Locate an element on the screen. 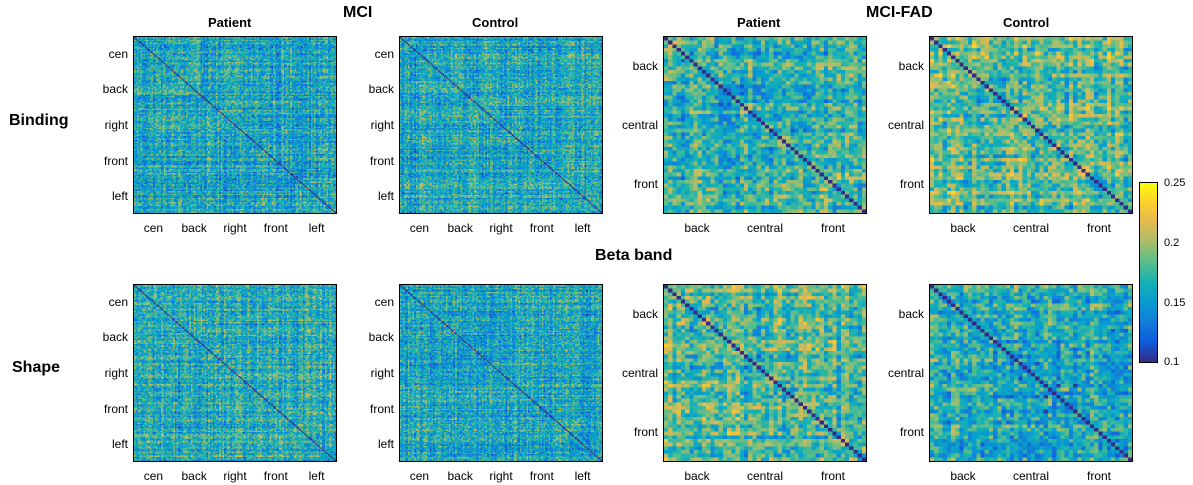  colorbar-gradient is located at coordinates (1148, 272).